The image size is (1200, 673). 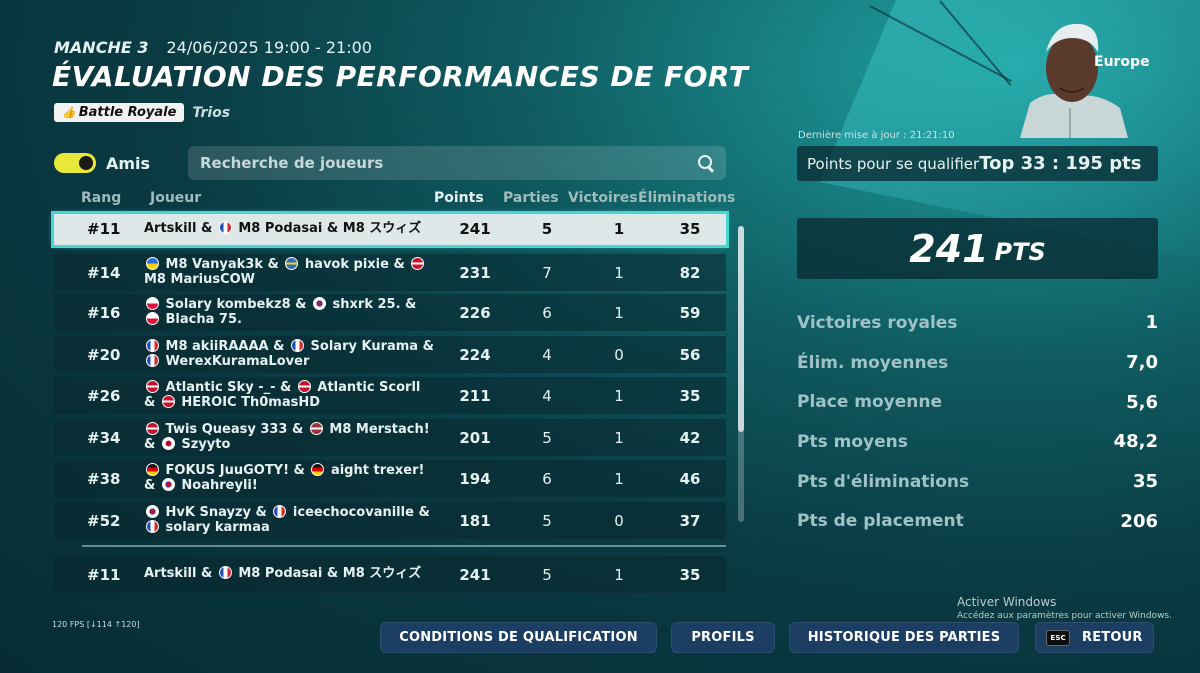 What do you see at coordinates (269, 47) in the screenshot?
I see `round-datetime: 24/06/2025 19:00 - 21:00` at bounding box center [269, 47].